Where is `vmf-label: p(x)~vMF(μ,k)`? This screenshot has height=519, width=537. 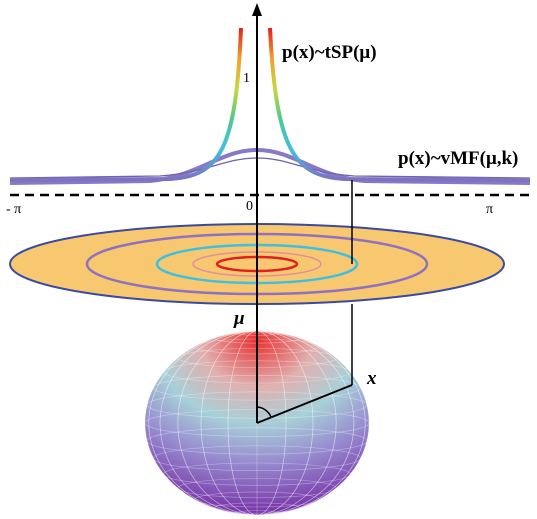
vmf-label: p(x)~vMF(μ,k) is located at coordinates (458, 158).